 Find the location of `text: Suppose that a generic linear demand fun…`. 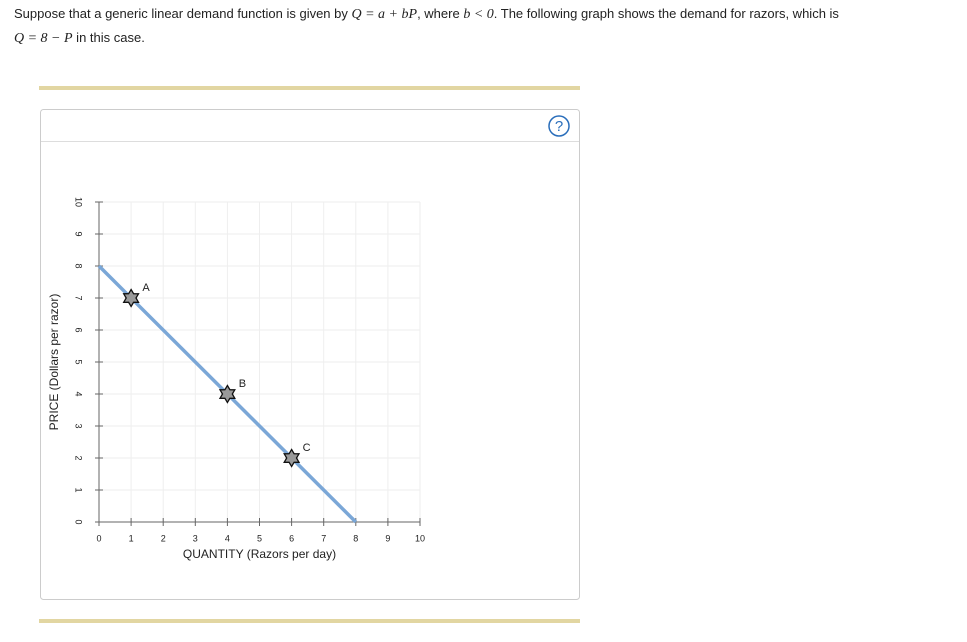

text: Suppose that a generic linear demand fun… is located at coordinates (183, 13).